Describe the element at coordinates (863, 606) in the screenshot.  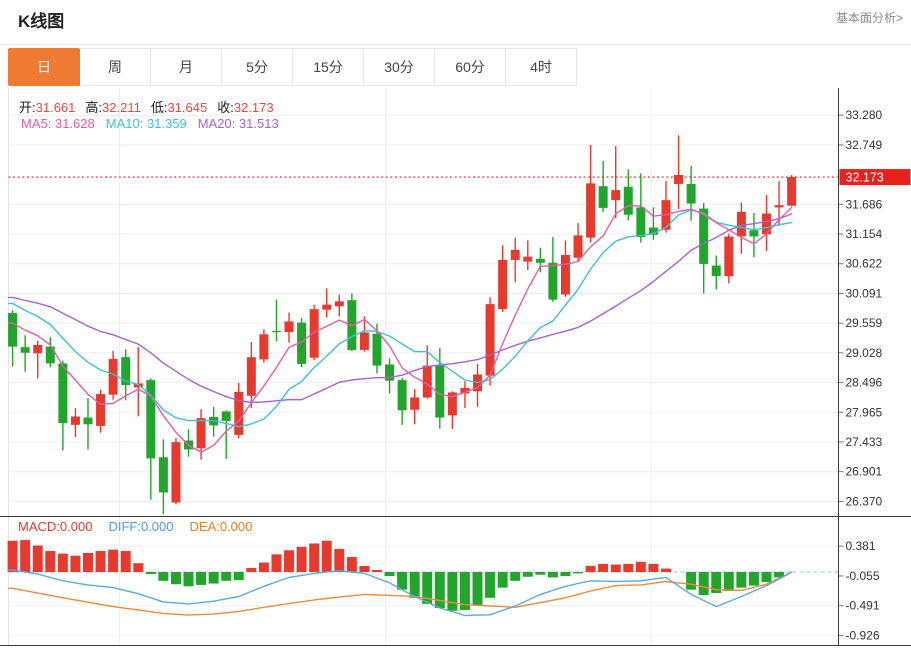
I see `macd-tick-label-2: -0.491` at that location.